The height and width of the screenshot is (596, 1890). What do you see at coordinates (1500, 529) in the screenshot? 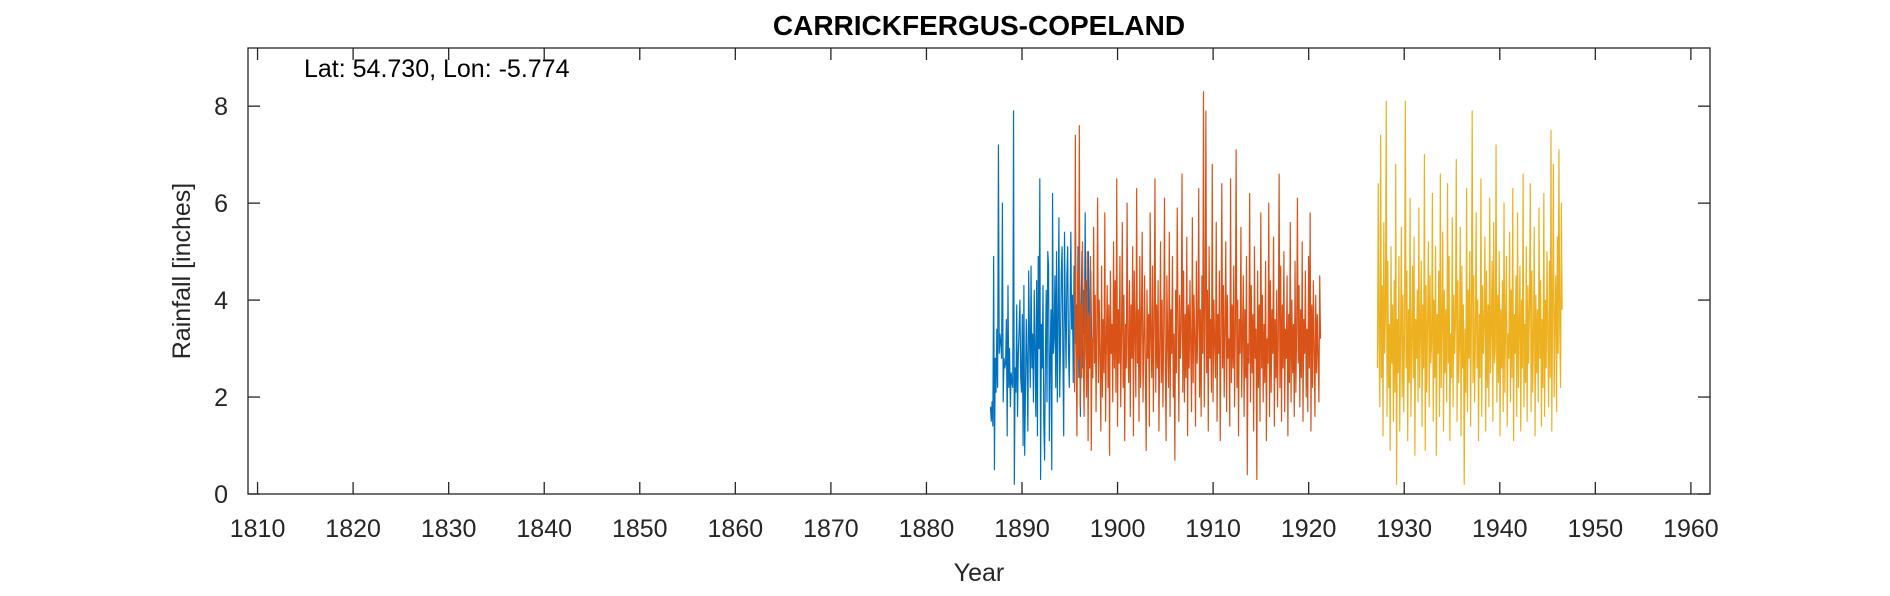
I see `x-tick-label: 1940` at bounding box center [1500, 529].